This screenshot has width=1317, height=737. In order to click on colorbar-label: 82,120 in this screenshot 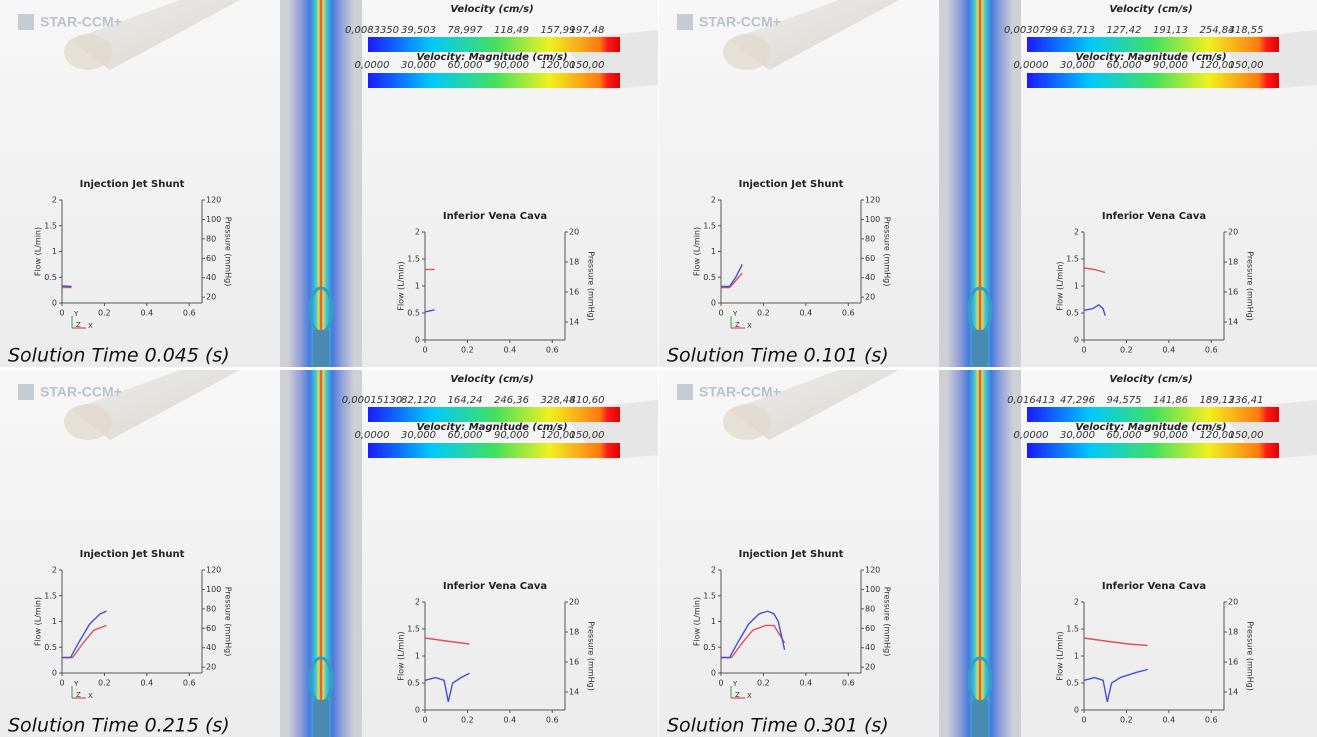, I will do `click(418, 400)`.